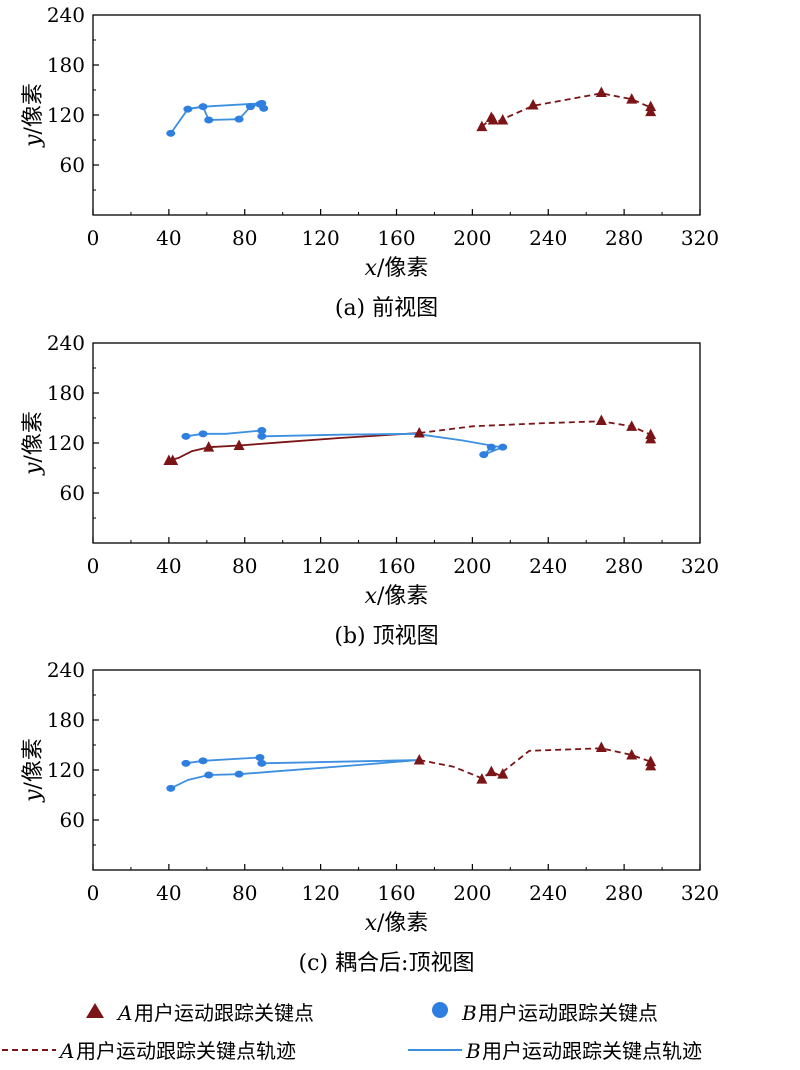 This screenshot has width=800, height=1070. What do you see at coordinates (33, 108) in the screenshot?
I see `y-axis-unit: /像素` at bounding box center [33, 108].